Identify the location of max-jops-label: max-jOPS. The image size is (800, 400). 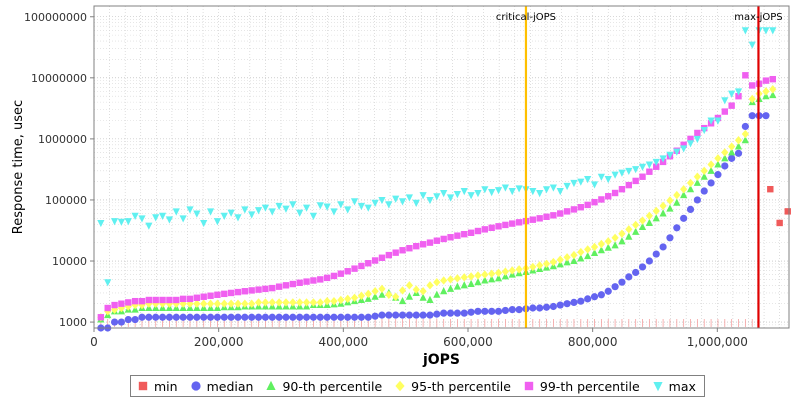
(758, 17).